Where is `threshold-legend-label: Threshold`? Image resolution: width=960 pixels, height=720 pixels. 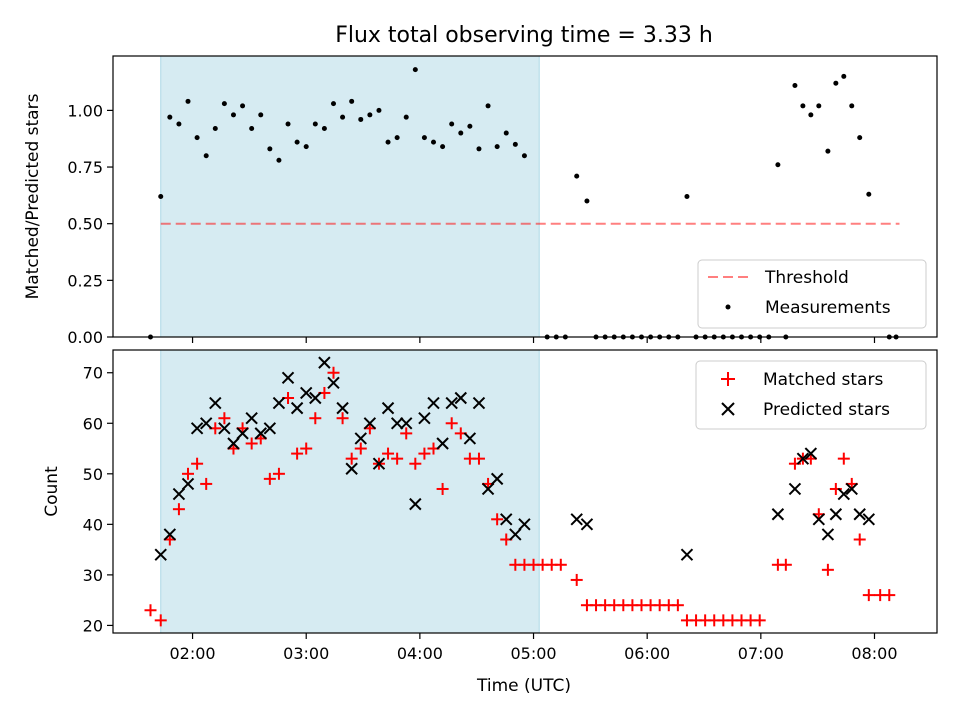
threshold-legend-label: Threshold is located at coordinates (806, 278).